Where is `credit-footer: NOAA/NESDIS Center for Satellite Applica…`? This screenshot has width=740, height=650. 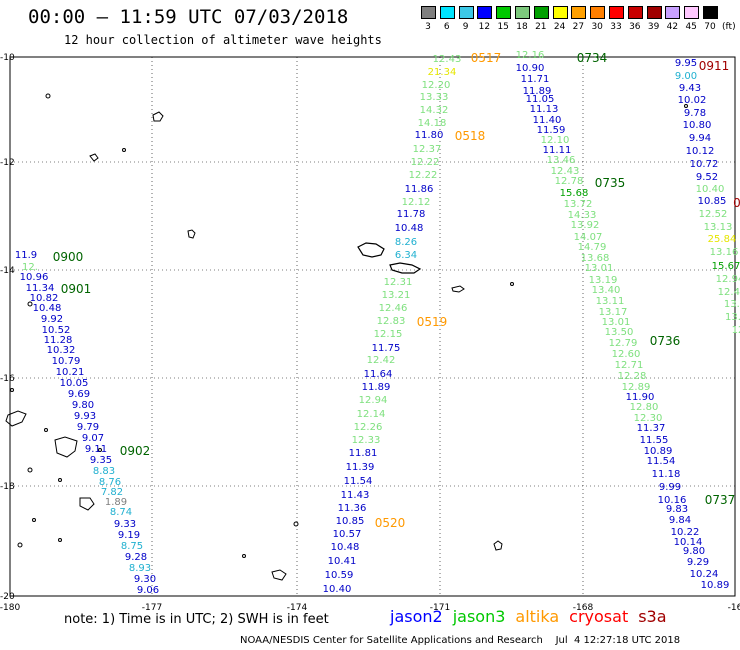 credit-footer: NOAA/NESDIS Center for Satellite Applica… is located at coordinates (460, 640).